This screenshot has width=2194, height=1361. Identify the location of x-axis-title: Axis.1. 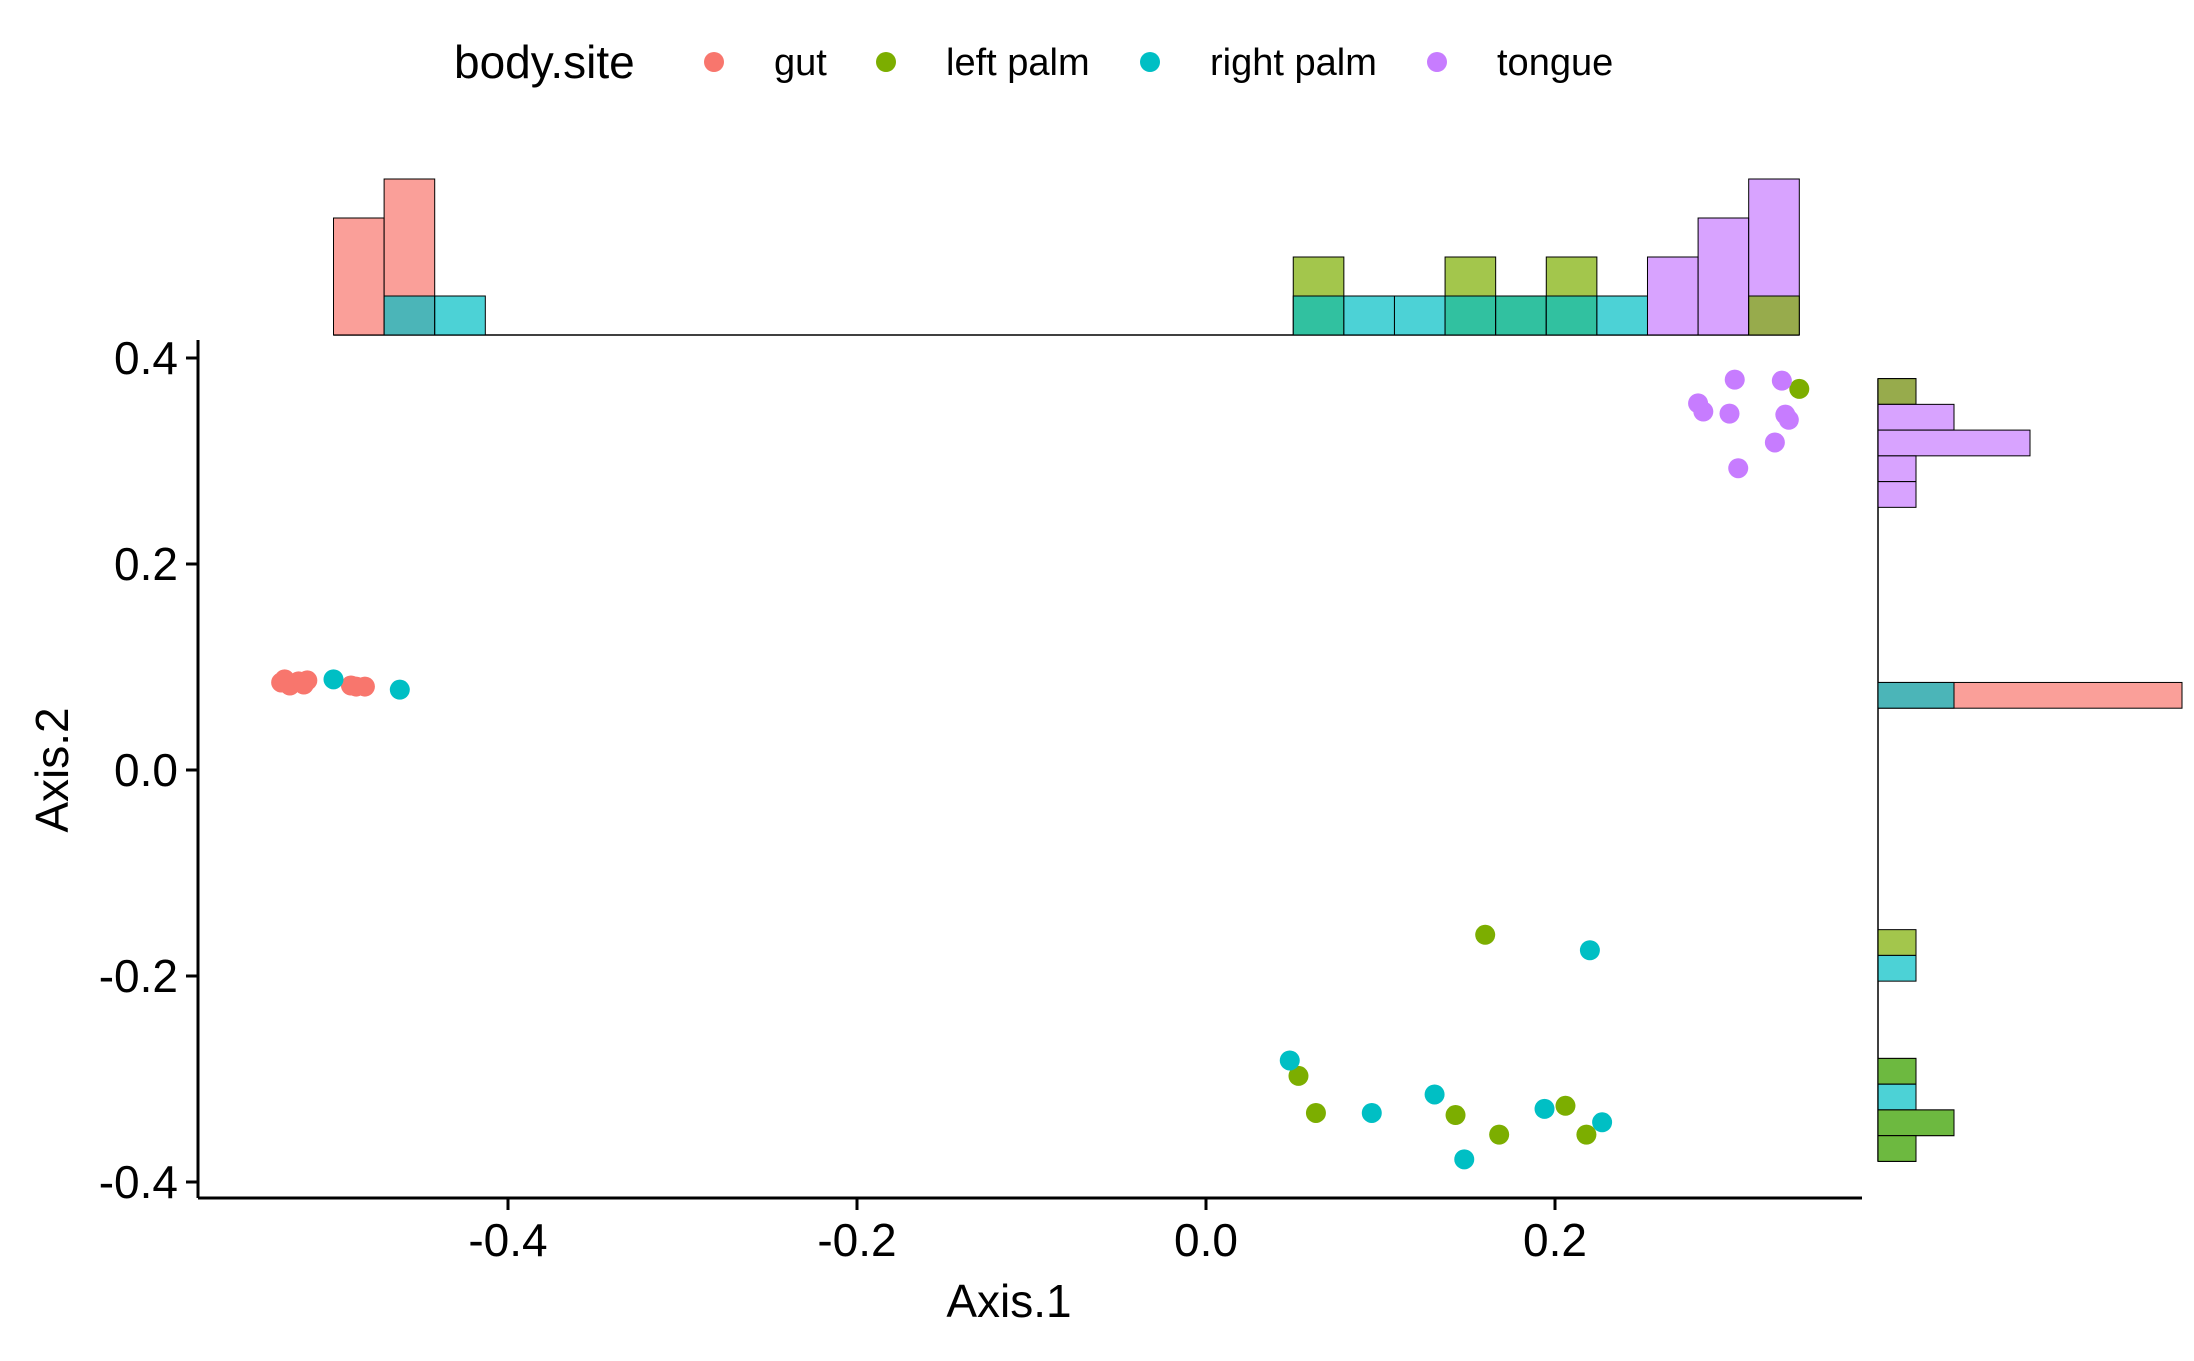
(1008, 1301).